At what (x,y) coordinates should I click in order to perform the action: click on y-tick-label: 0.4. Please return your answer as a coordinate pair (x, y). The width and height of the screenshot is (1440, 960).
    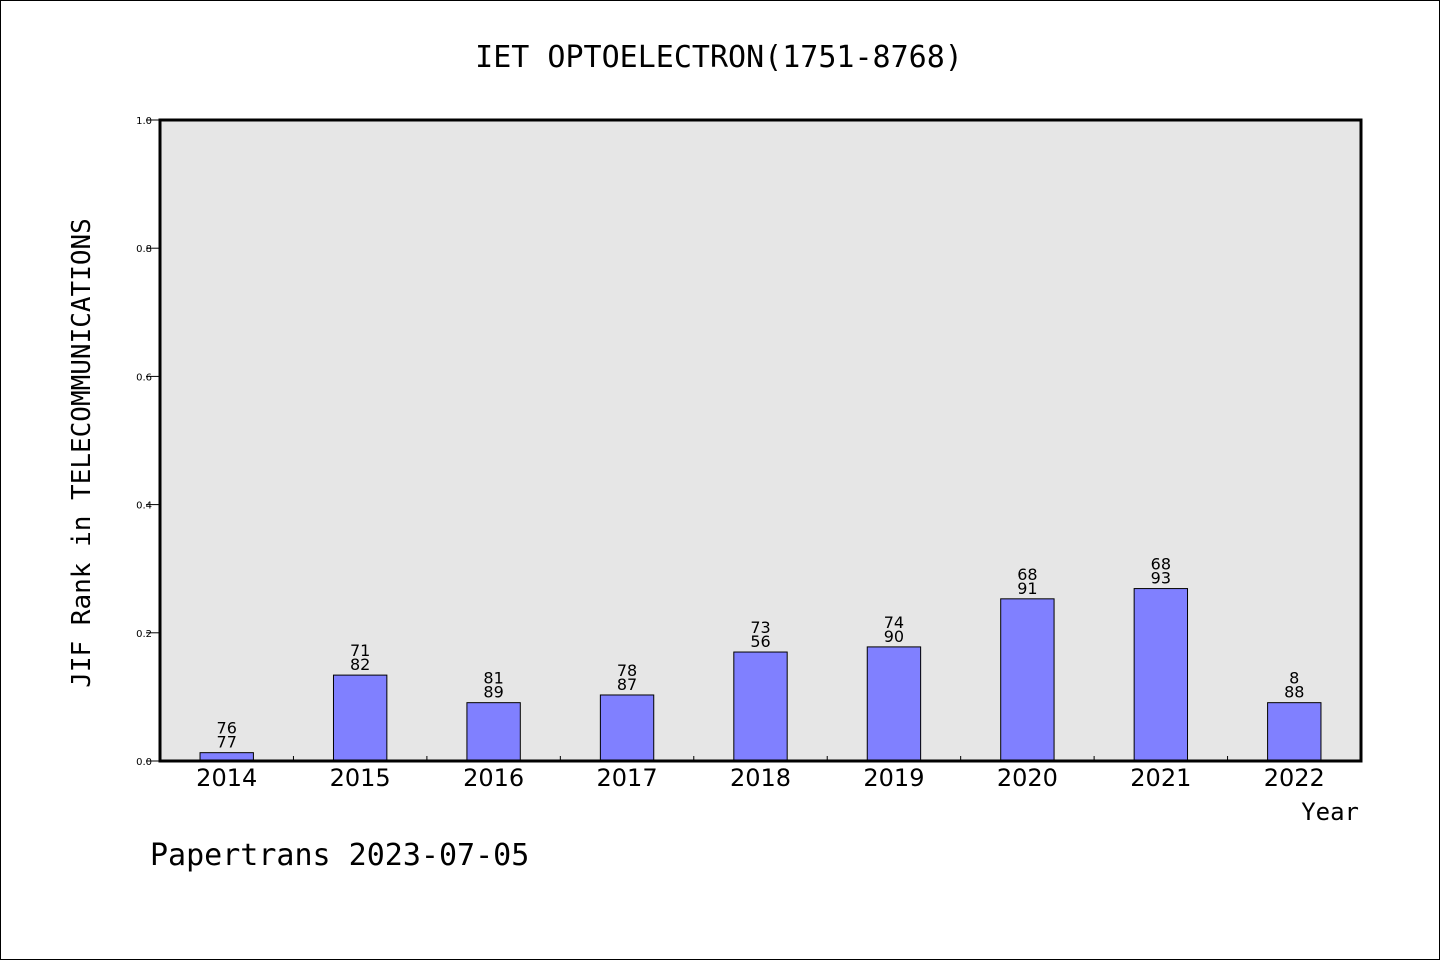
    Looking at the image, I should click on (144, 506).